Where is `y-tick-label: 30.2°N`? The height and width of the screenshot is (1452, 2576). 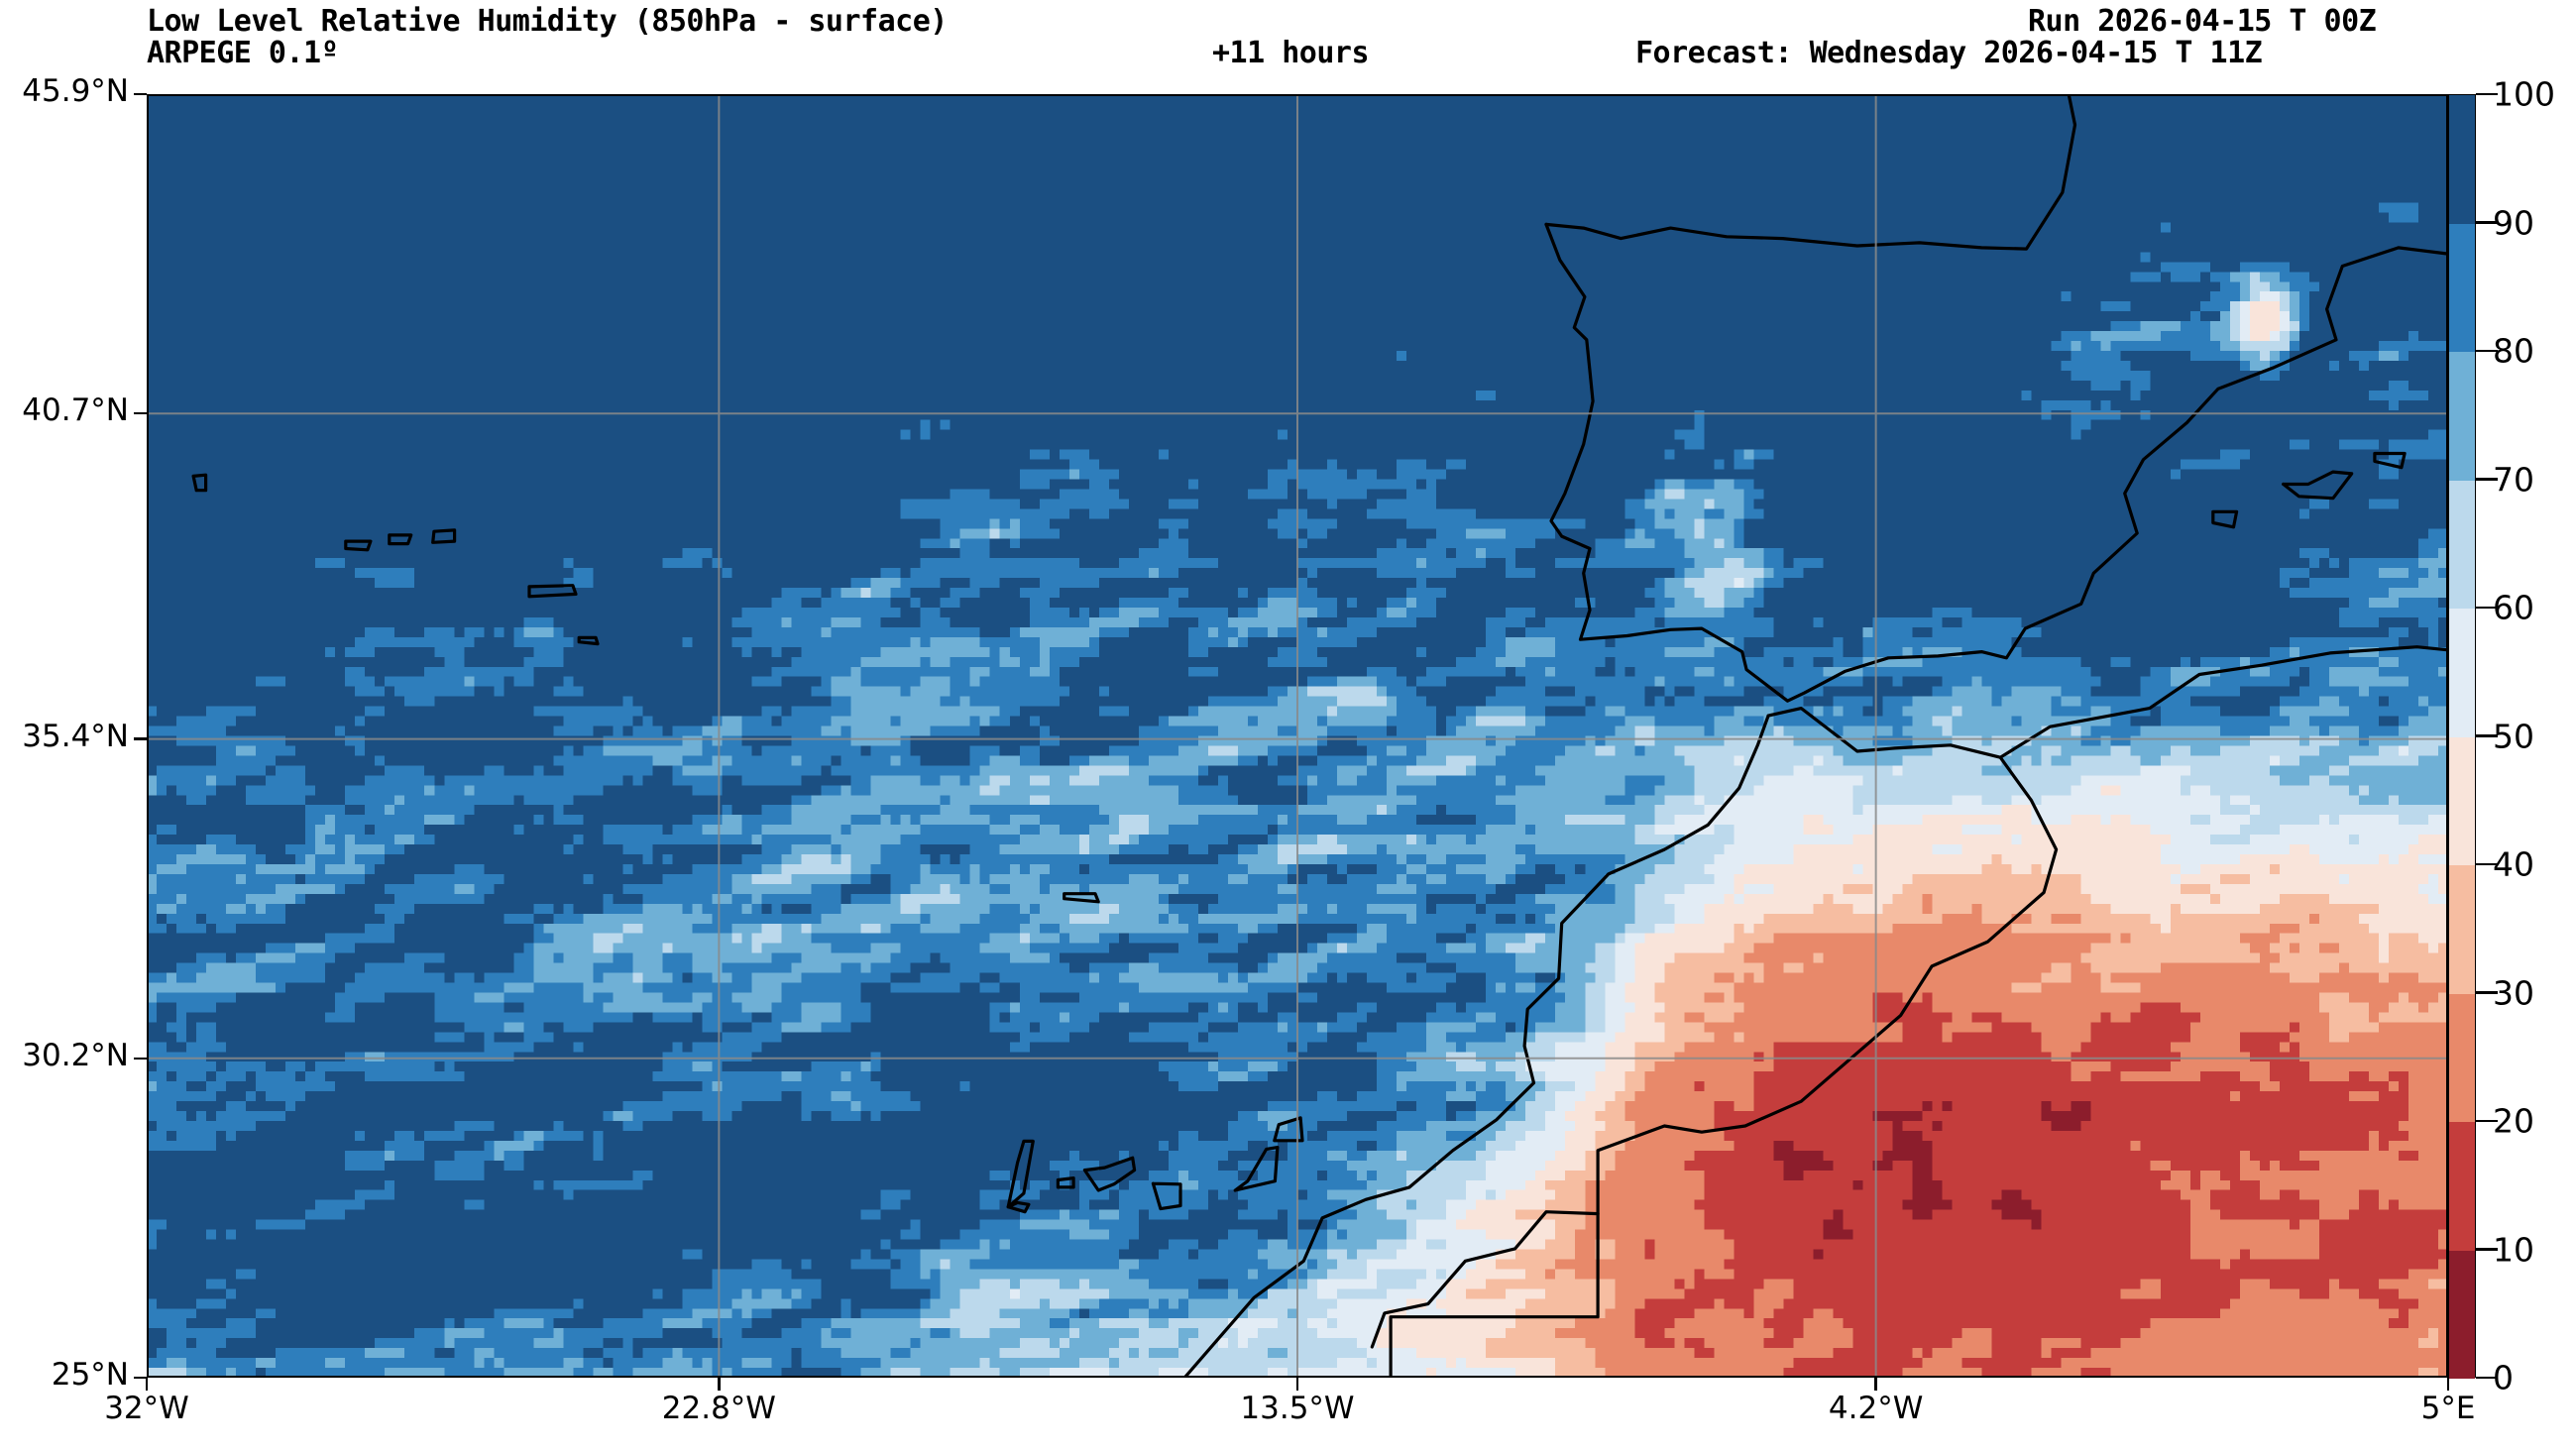
y-tick-label: 30.2°N is located at coordinates (75, 1055).